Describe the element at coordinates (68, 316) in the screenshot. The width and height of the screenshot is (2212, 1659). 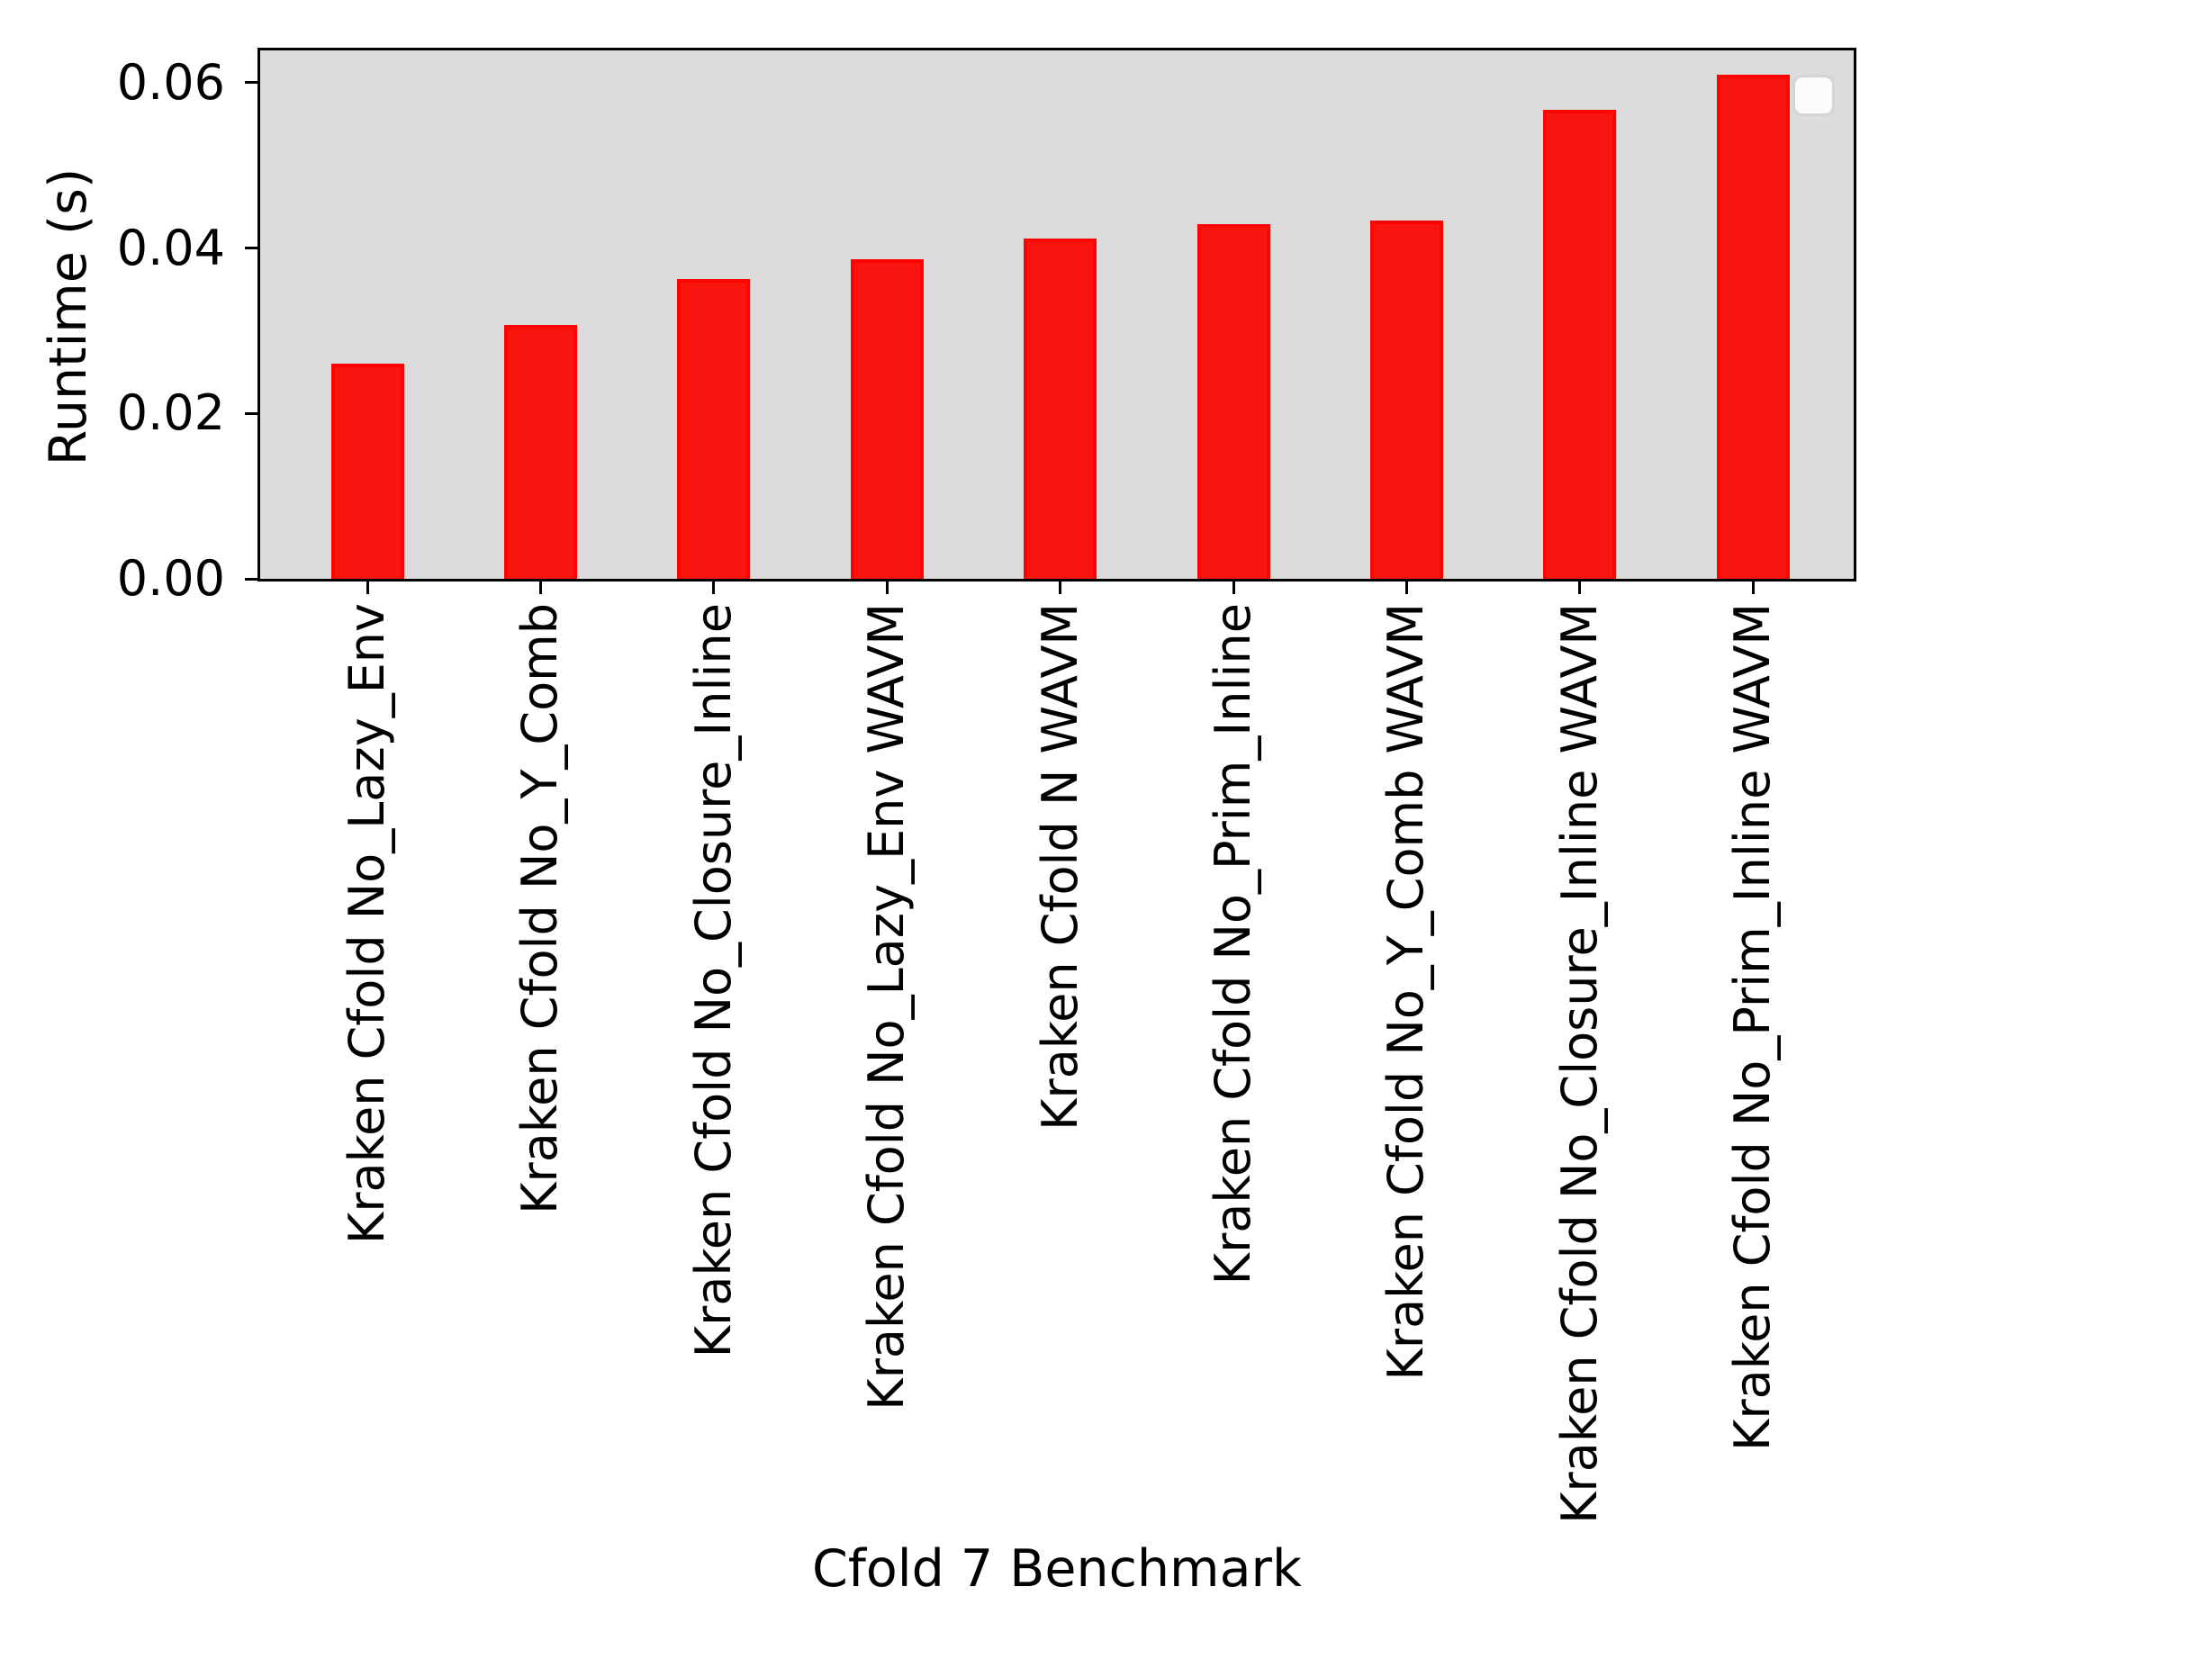
I see `y-axis-title-text: Runtime (s)` at that location.